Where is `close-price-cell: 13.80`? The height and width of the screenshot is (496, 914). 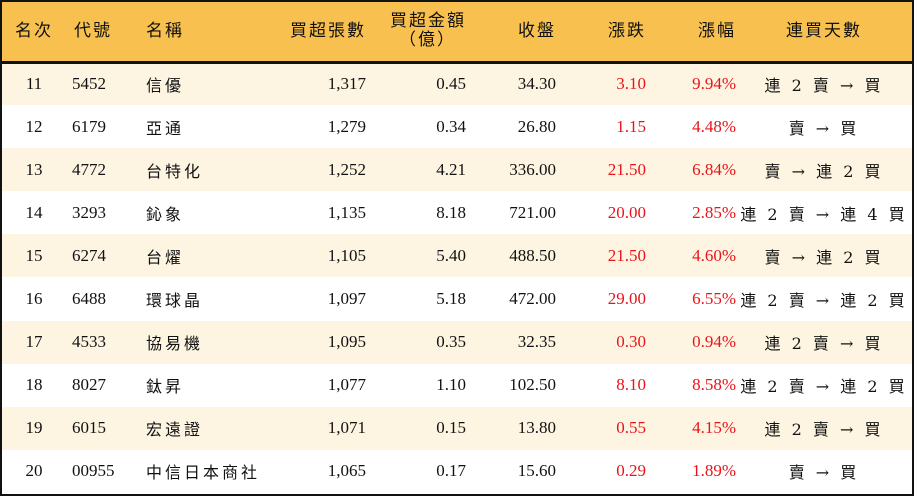 close-price-cell: 13.80 is located at coordinates (536, 428).